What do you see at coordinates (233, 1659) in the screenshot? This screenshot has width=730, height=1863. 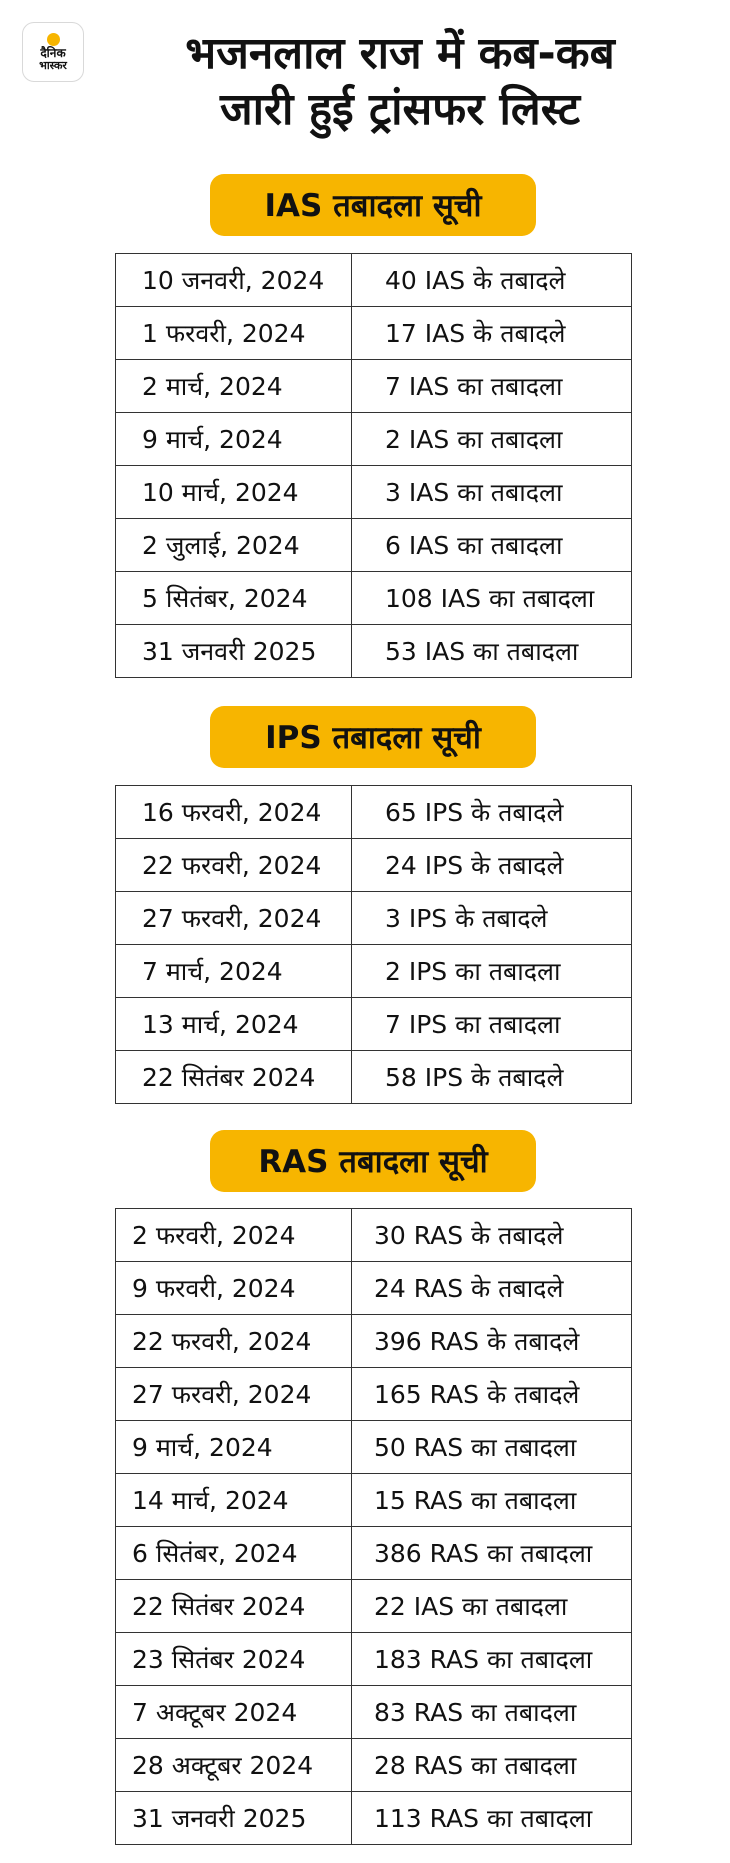 I see `date-cell: 23 सितंबर 2024` at bounding box center [233, 1659].